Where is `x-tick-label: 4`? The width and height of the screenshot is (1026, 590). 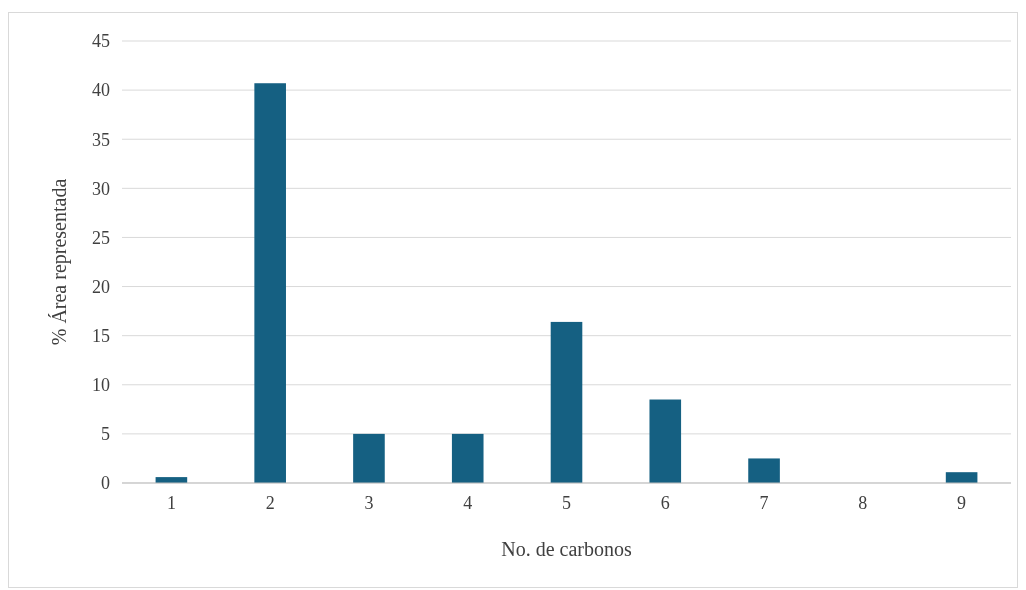 x-tick-label: 4 is located at coordinates (468, 503).